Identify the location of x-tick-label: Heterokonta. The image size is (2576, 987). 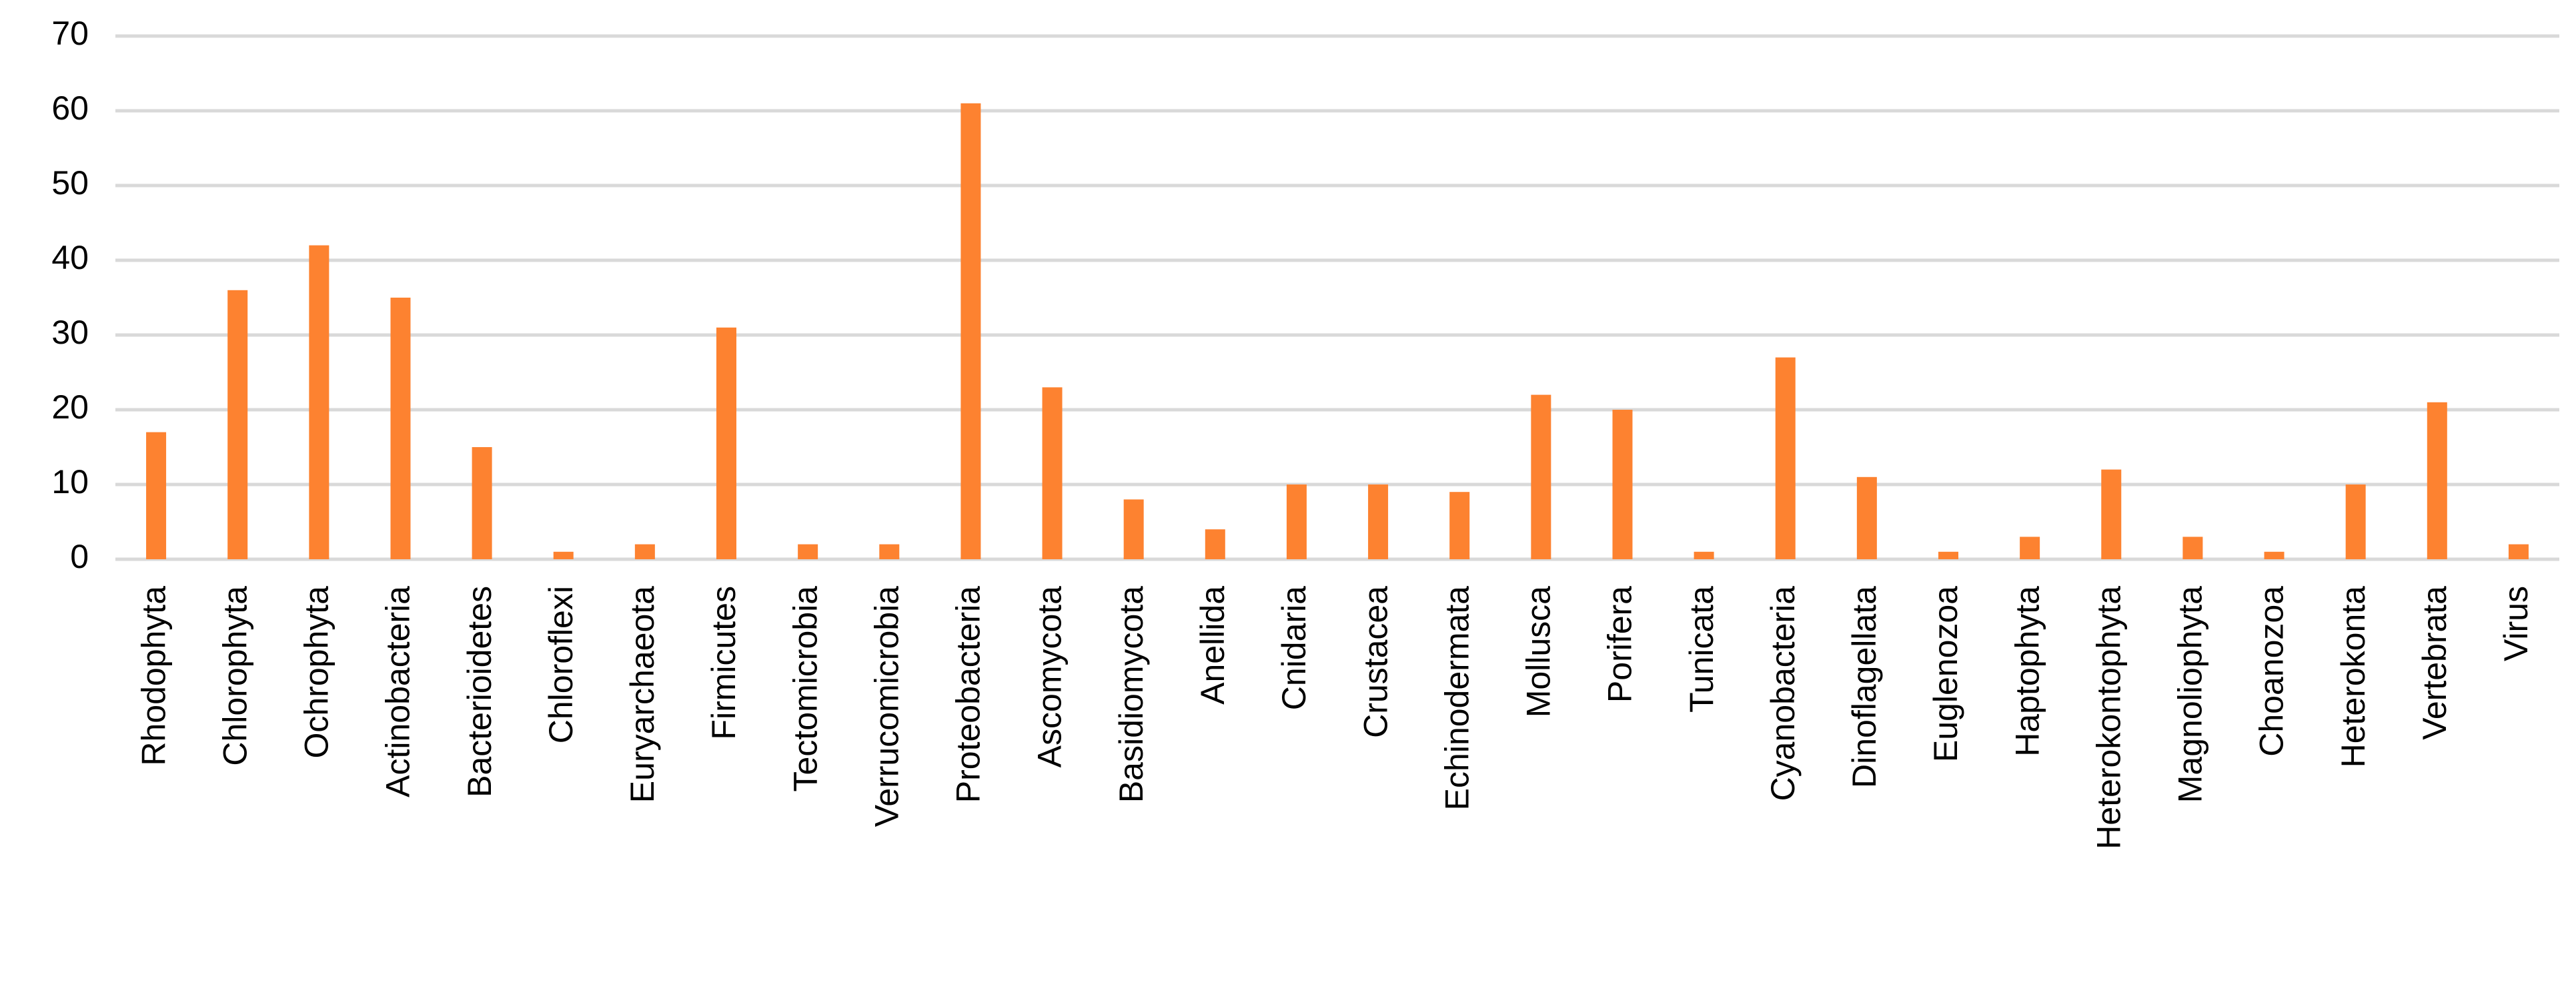
(2353, 677).